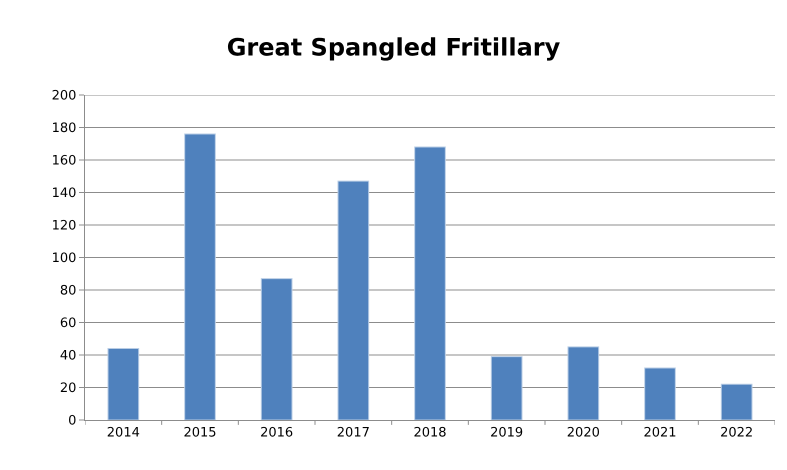 The height and width of the screenshot is (470, 787). What do you see at coordinates (277, 433) in the screenshot?
I see `x-tick-label: 2016` at bounding box center [277, 433].